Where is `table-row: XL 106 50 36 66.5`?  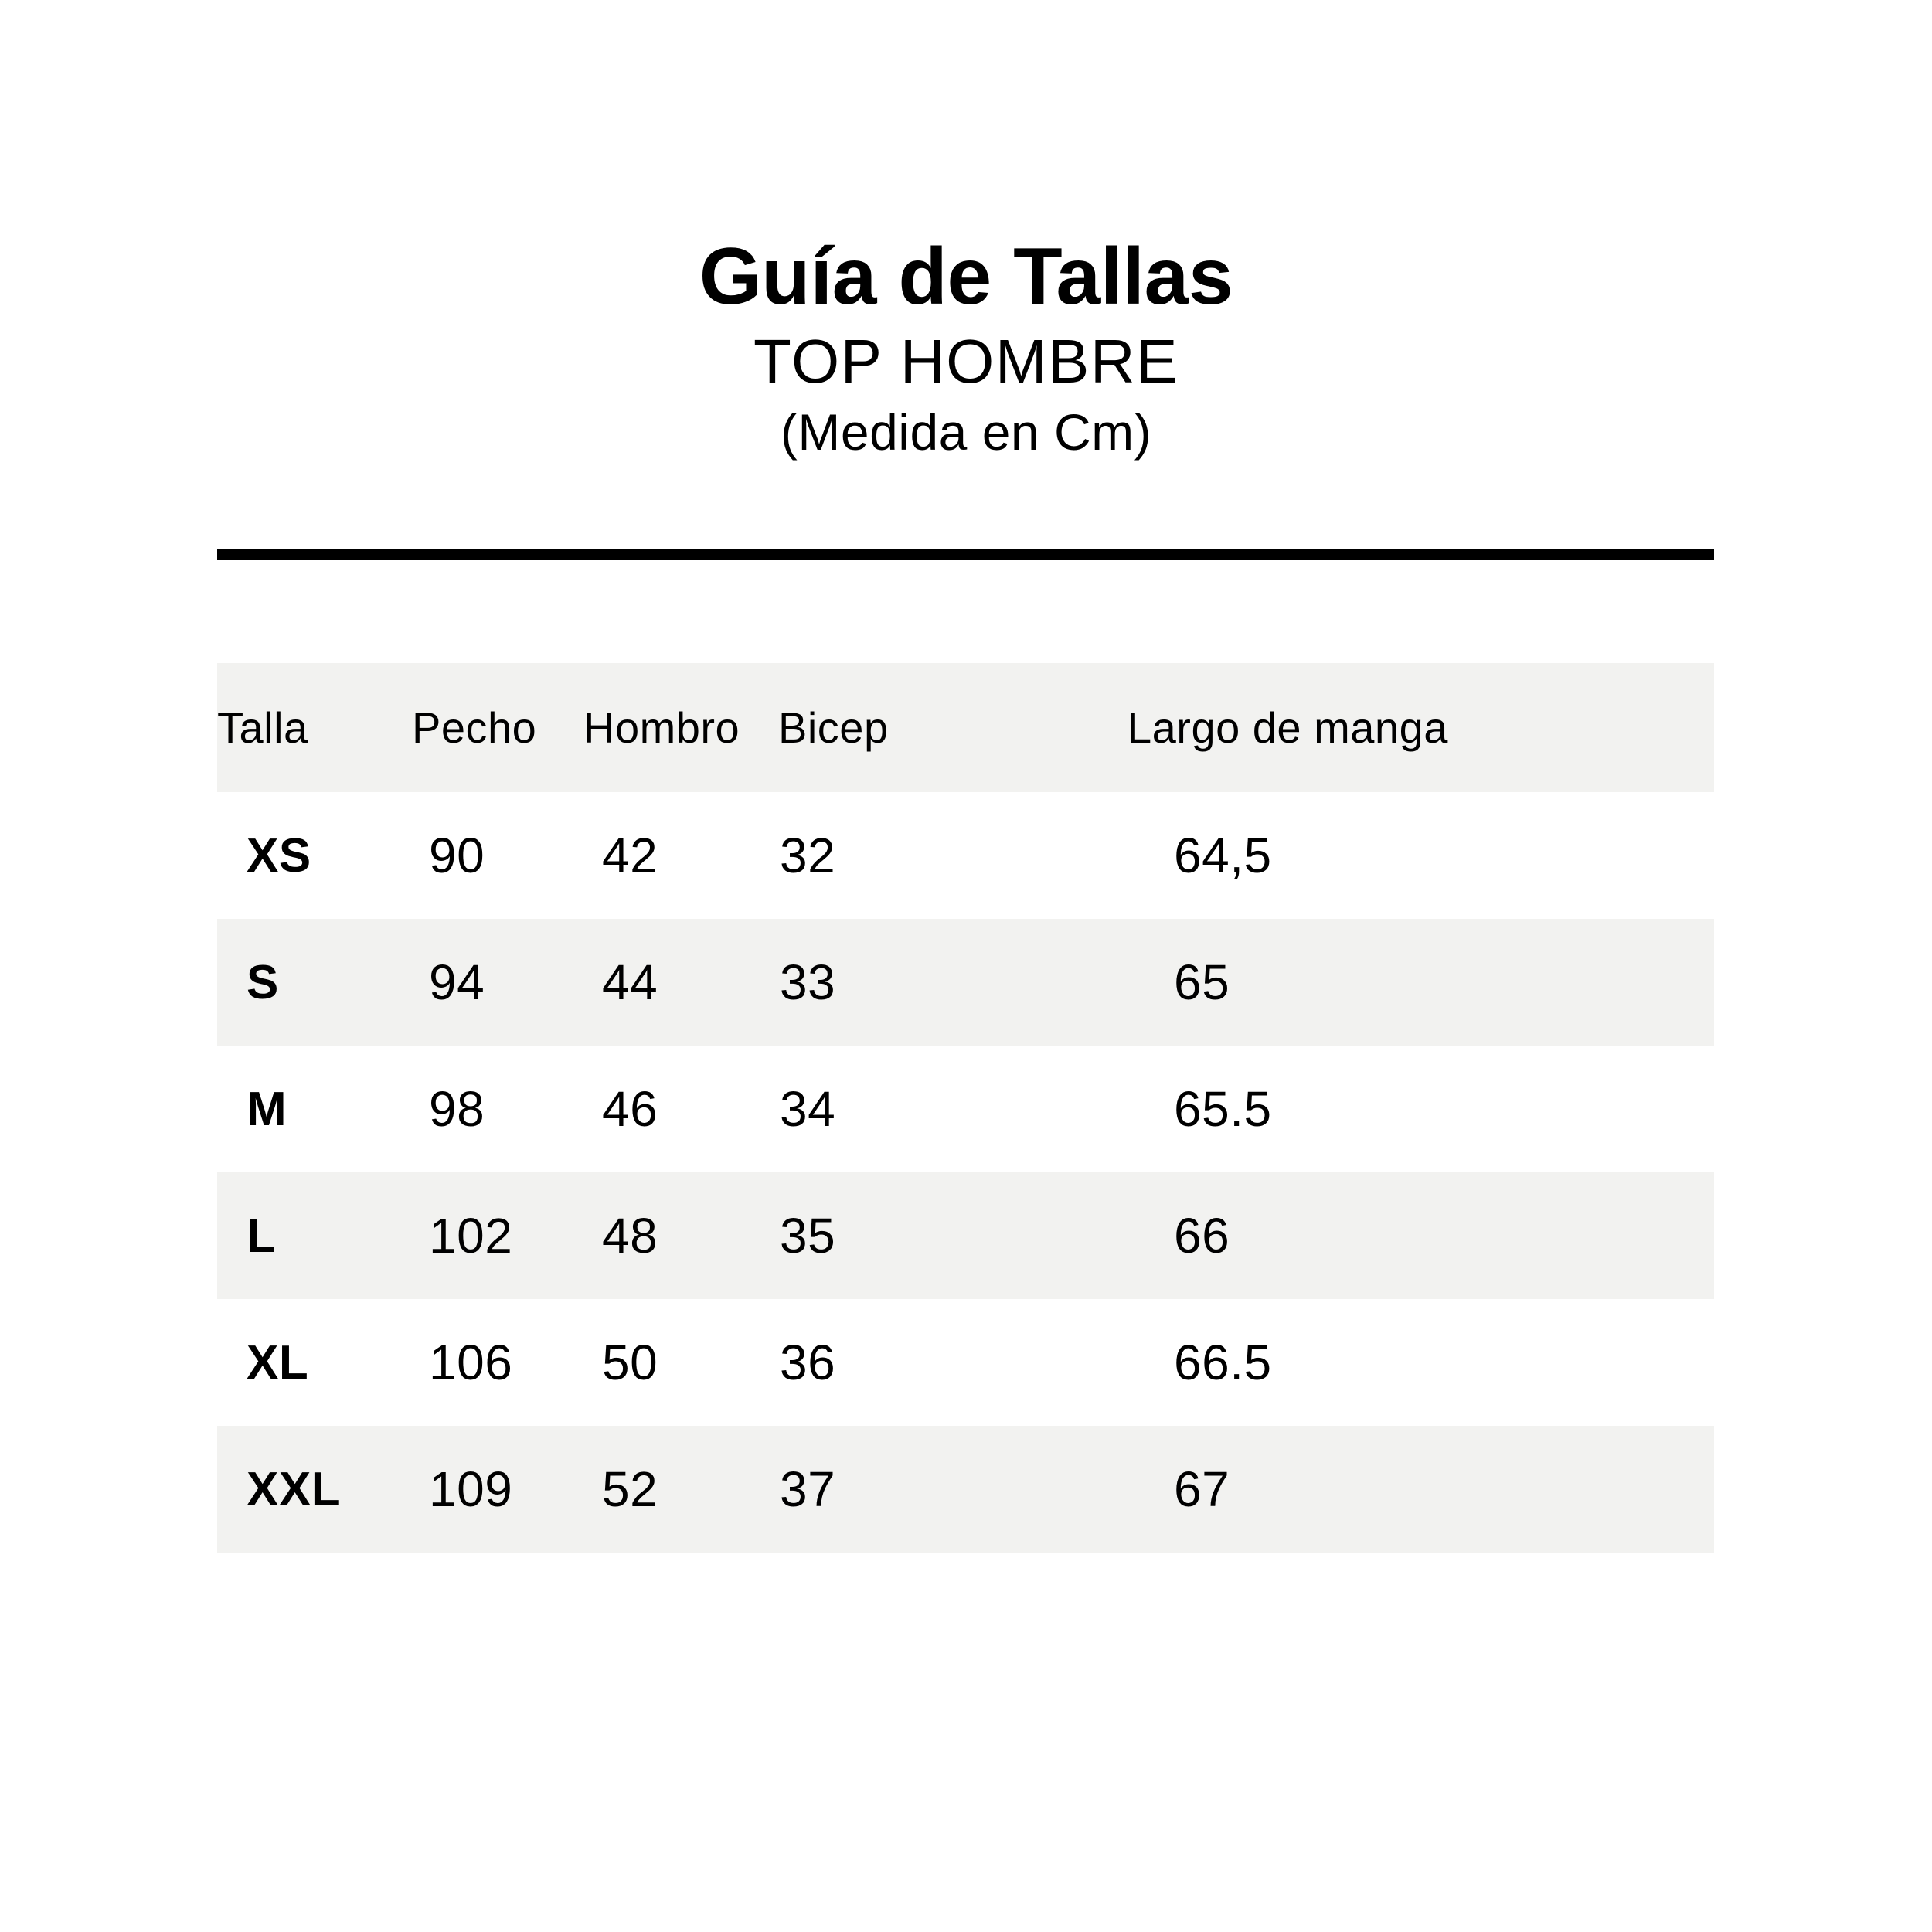 table-row: XL 106 50 36 66.5 is located at coordinates (965, 1362).